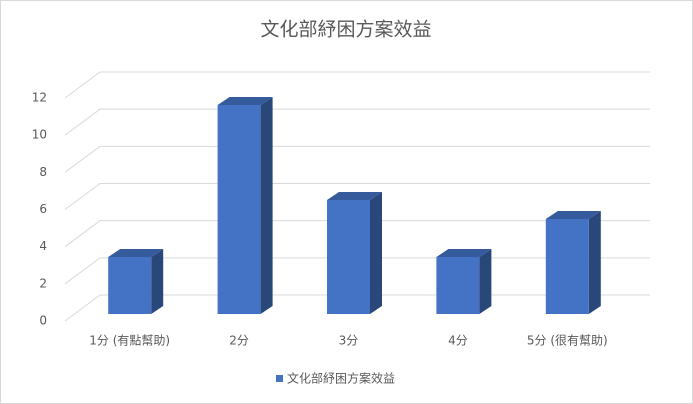 This screenshot has height=404, width=693. What do you see at coordinates (43, 172) in the screenshot?
I see `y-tick-label: 8` at bounding box center [43, 172].